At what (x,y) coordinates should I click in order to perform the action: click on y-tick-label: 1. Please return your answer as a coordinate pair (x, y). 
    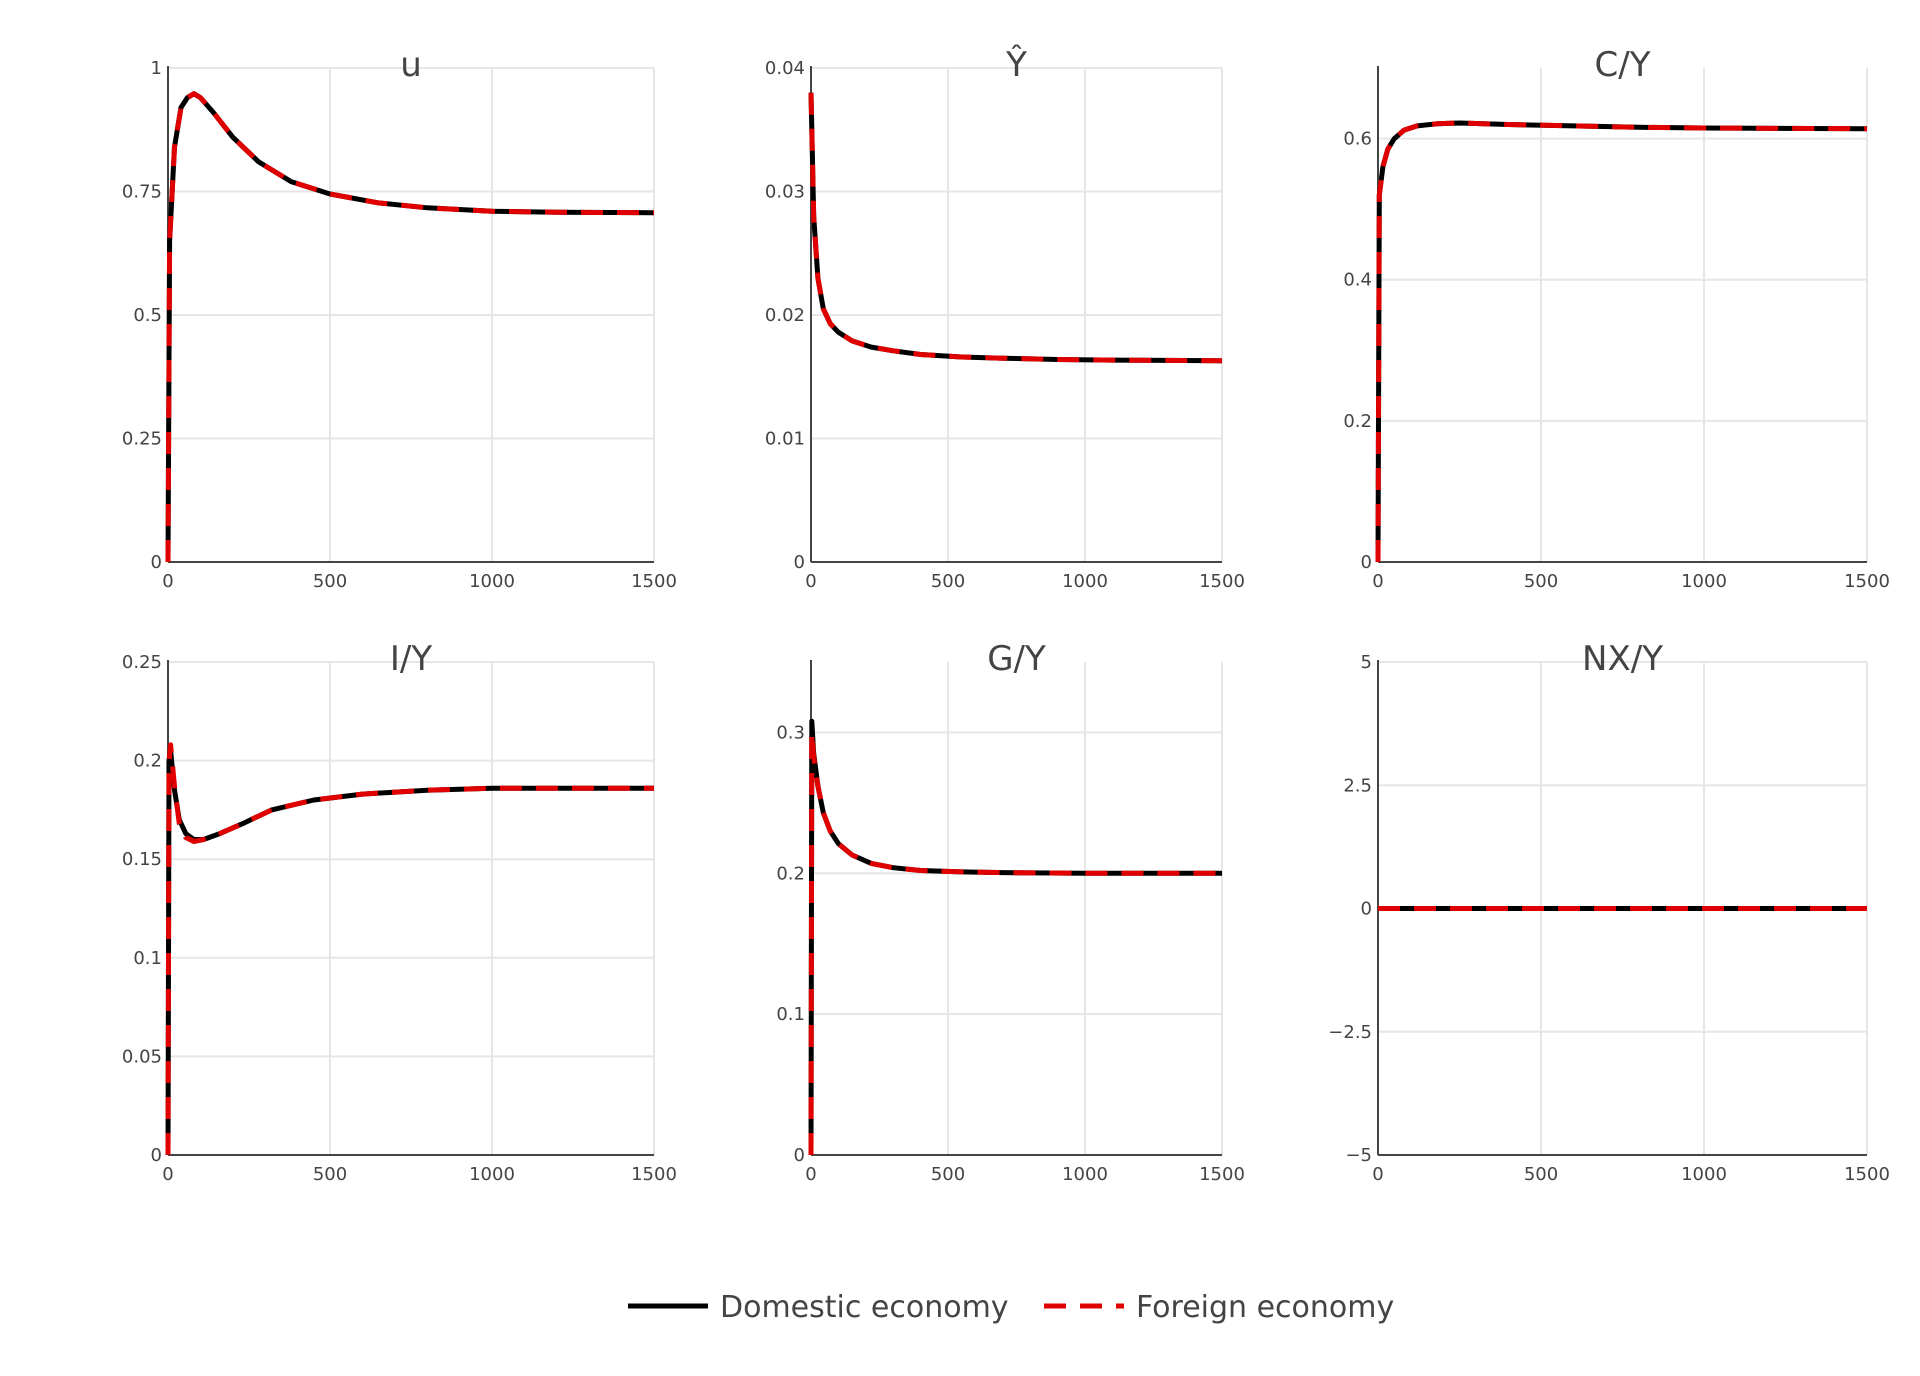
    Looking at the image, I should click on (156, 68).